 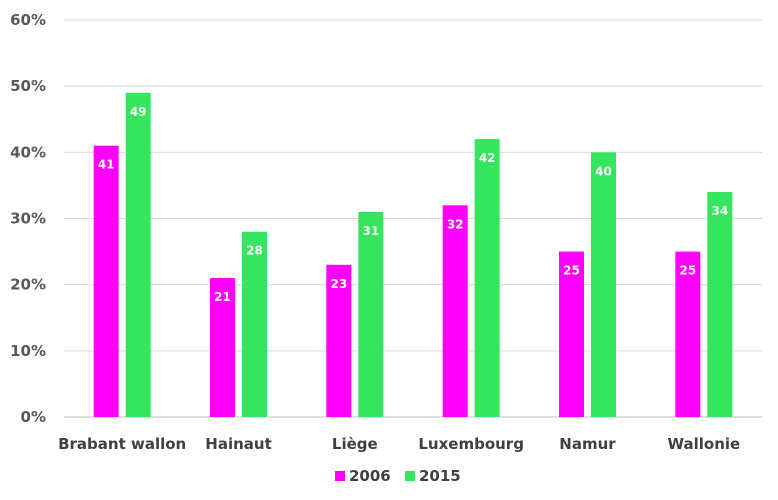 I want to click on bar-wallonie-2006, so click(x=688, y=334).